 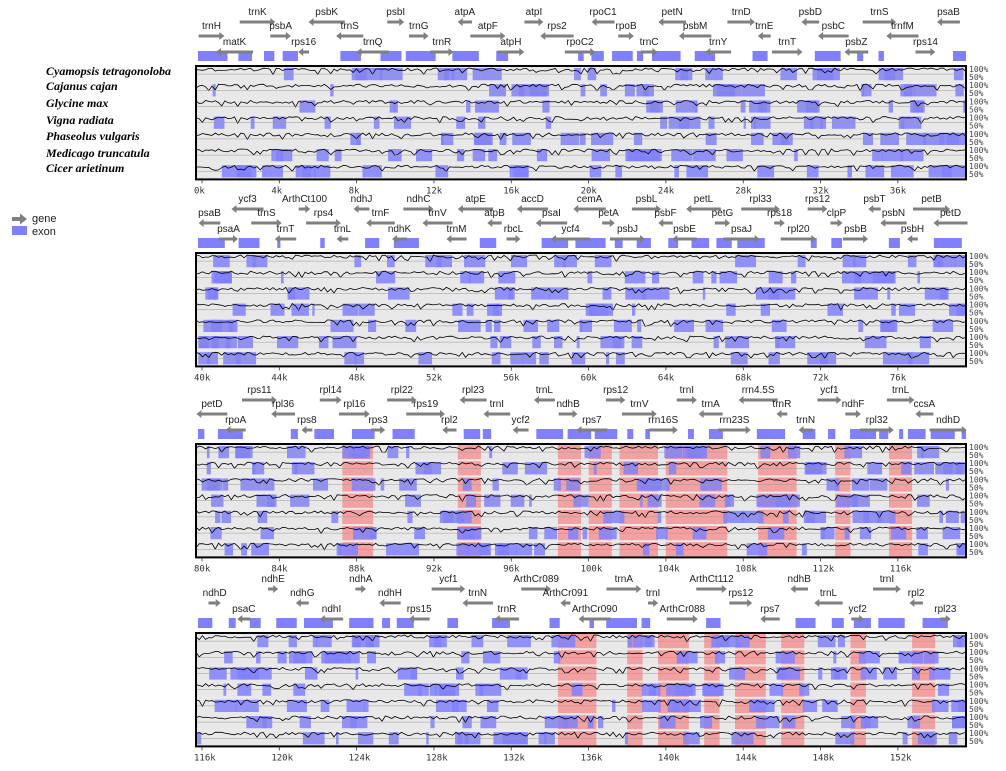 What do you see at coordinates (764, 26) in the screenshot?
I see `gene-label: trnE` at bounding box center [764, 26].